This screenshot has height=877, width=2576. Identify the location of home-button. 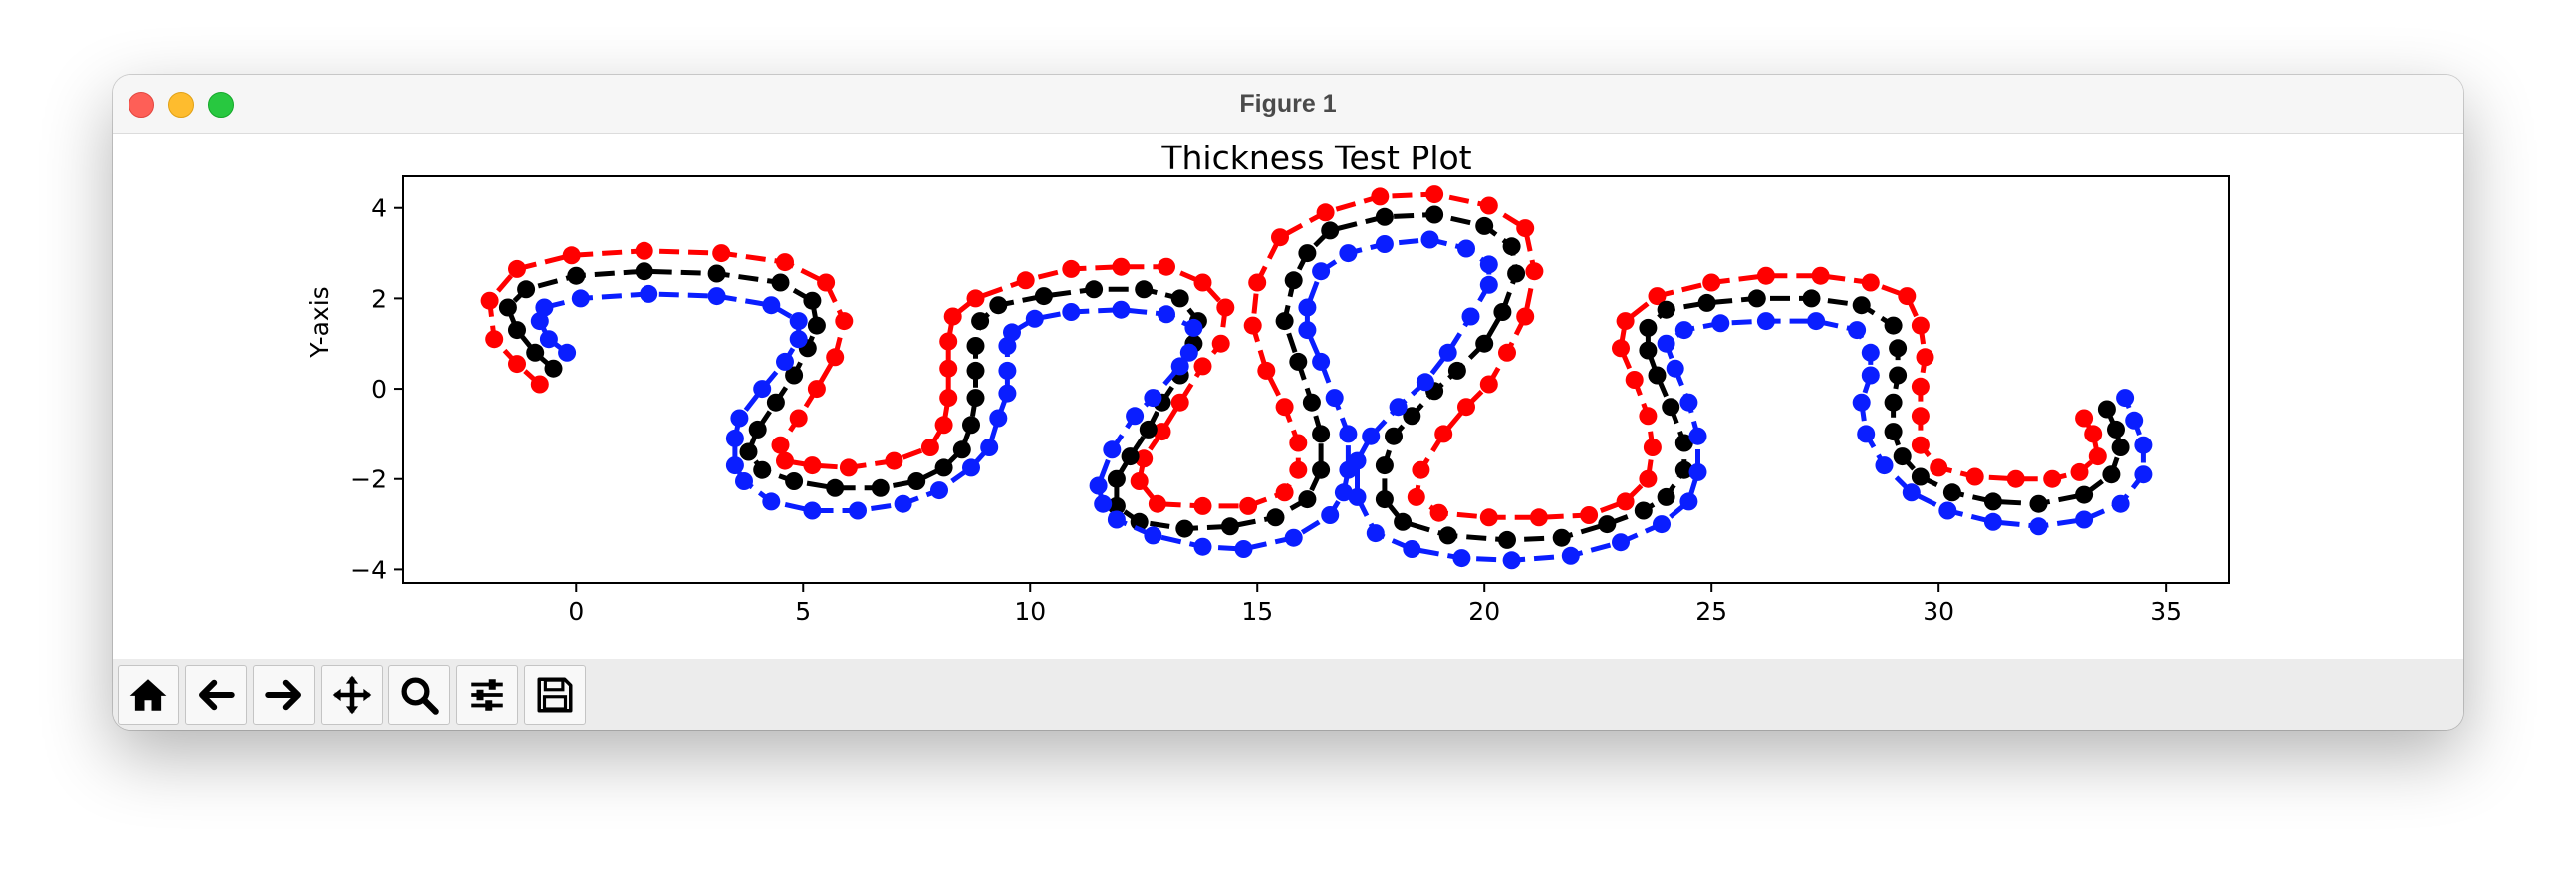
(148, 695).